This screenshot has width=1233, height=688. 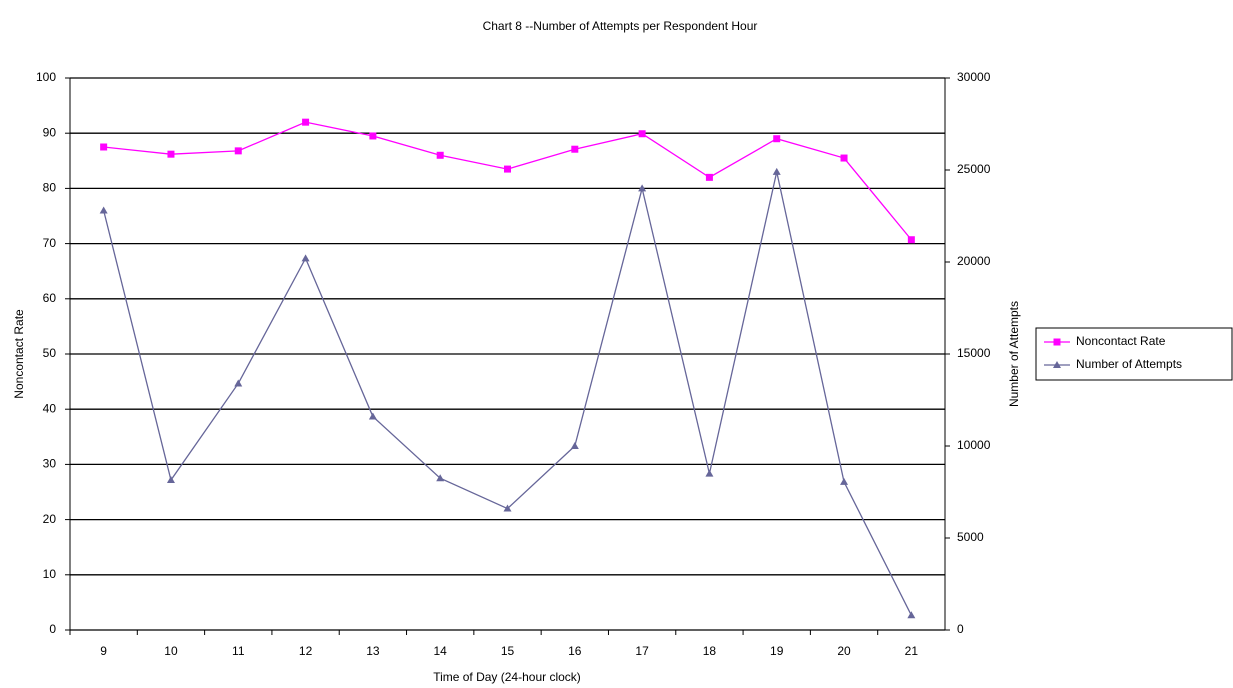 What do you see at coordinates (19, 354) in the screenshot?
I see `y-axis-label: Noncontact Rate` at bounding box center [19, 354].